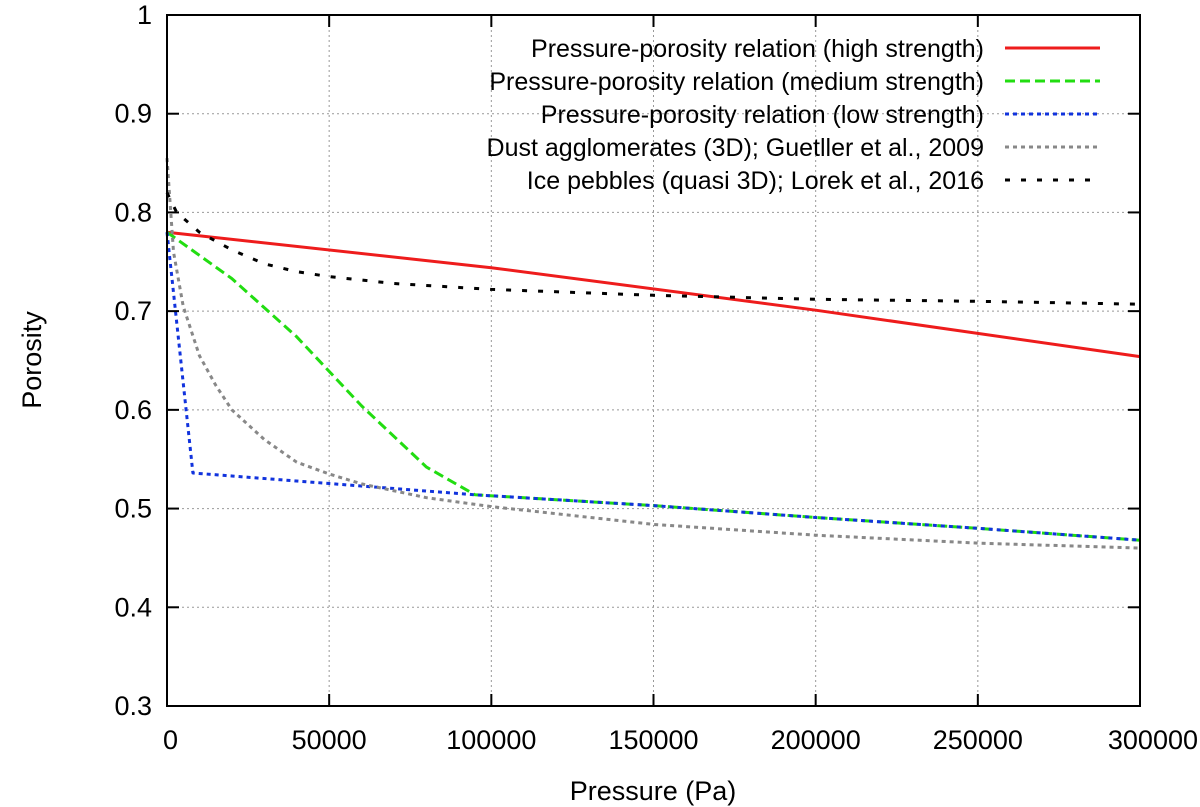 The width and height of the screenshot is (1200, 807). What do you see at coordinates (170, 740) in the screenshot?
I see `x-tick-label: 0` at bounding box center [170, 740].